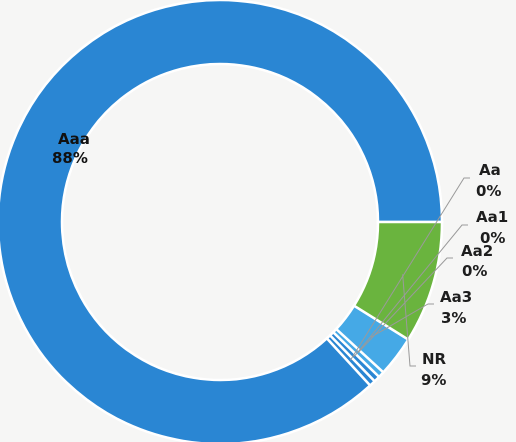 The height and width of the screenshot is (442, 516). I want to click on label-aa1: Aa1 0%, so click(492, 227).